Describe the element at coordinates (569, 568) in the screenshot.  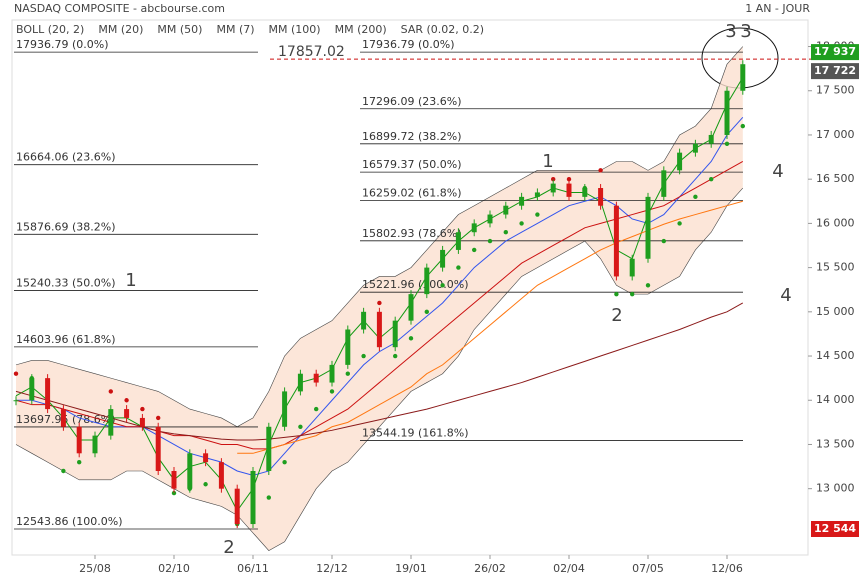
I see `x-tick-label: 02/04` at that location.